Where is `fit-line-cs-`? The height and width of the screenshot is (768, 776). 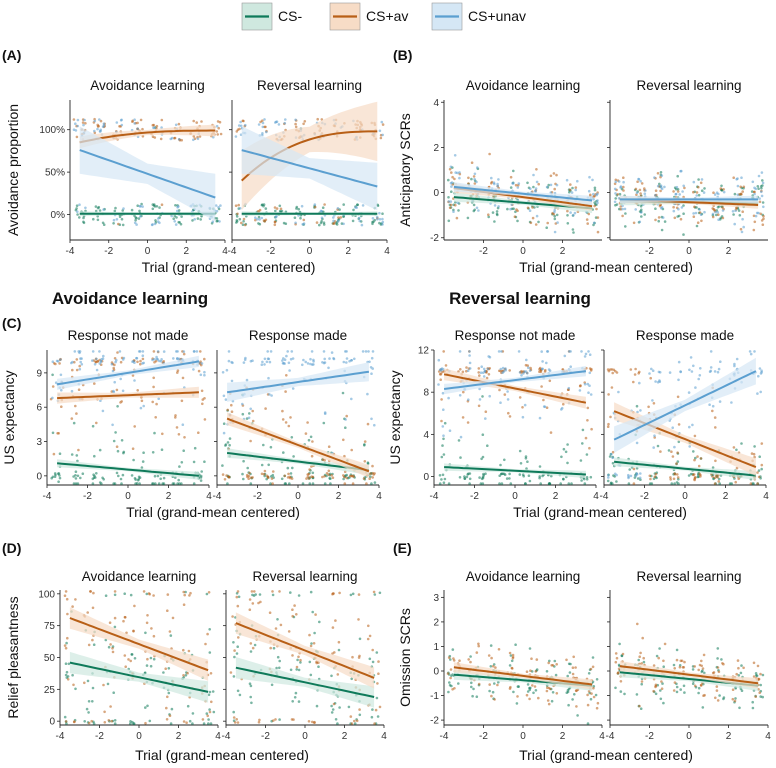 fit-line-cs- is located at coordinates (139, 677).